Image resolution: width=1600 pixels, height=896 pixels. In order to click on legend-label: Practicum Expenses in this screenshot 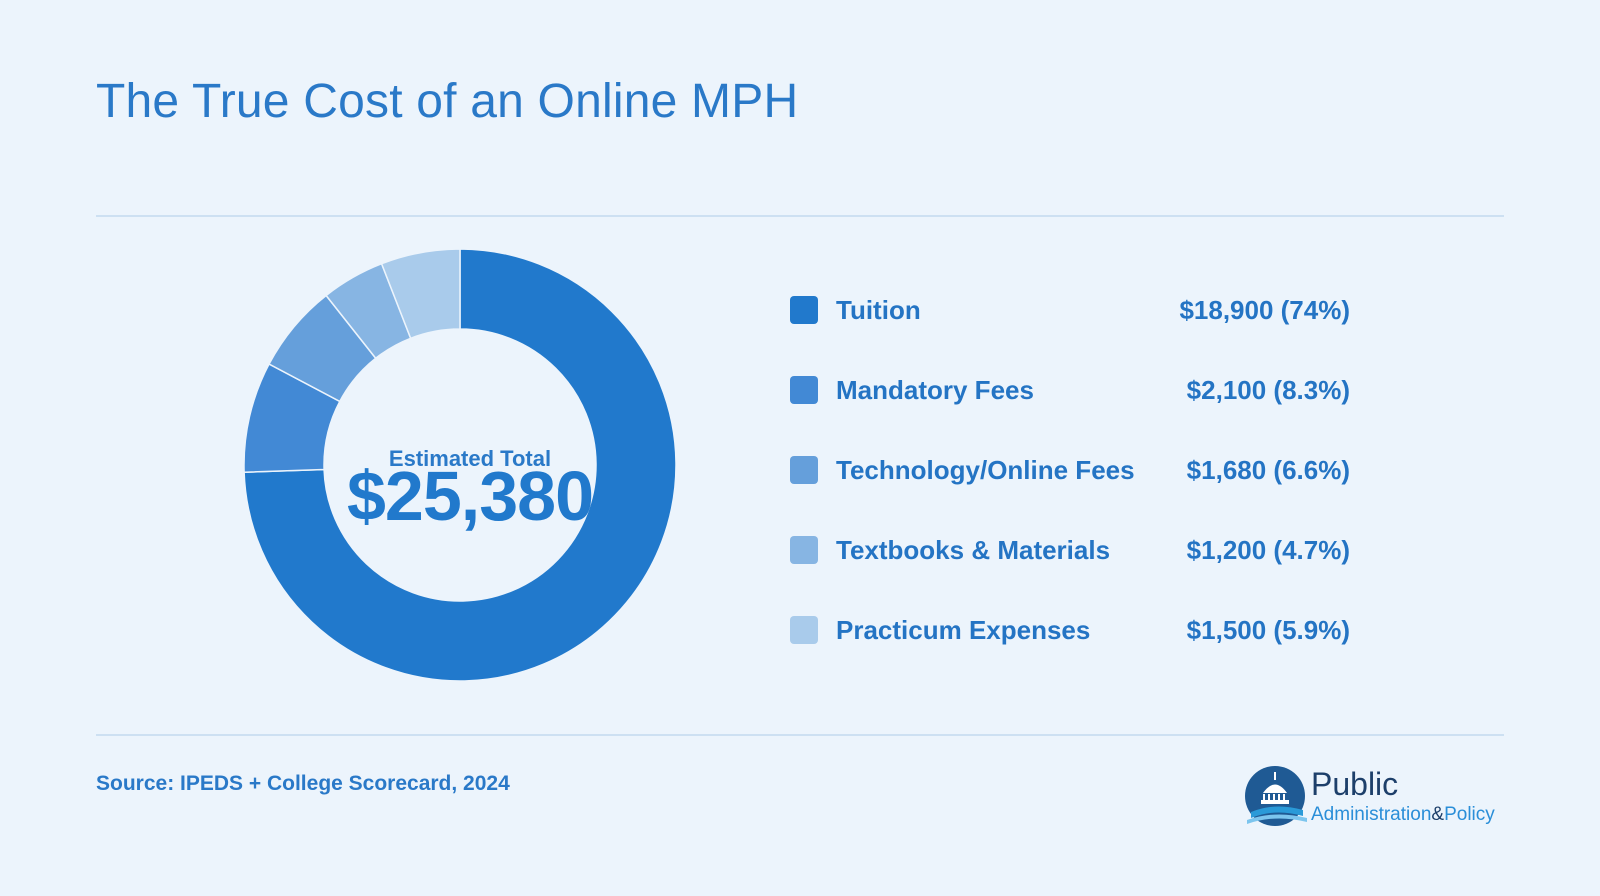, I will do `click(963, 629)`.